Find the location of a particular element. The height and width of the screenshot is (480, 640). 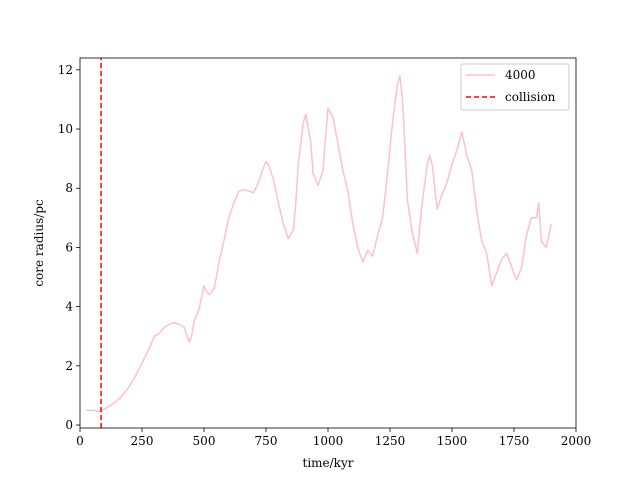

legend-label-collision: collision is located at coordinates (530, 97).